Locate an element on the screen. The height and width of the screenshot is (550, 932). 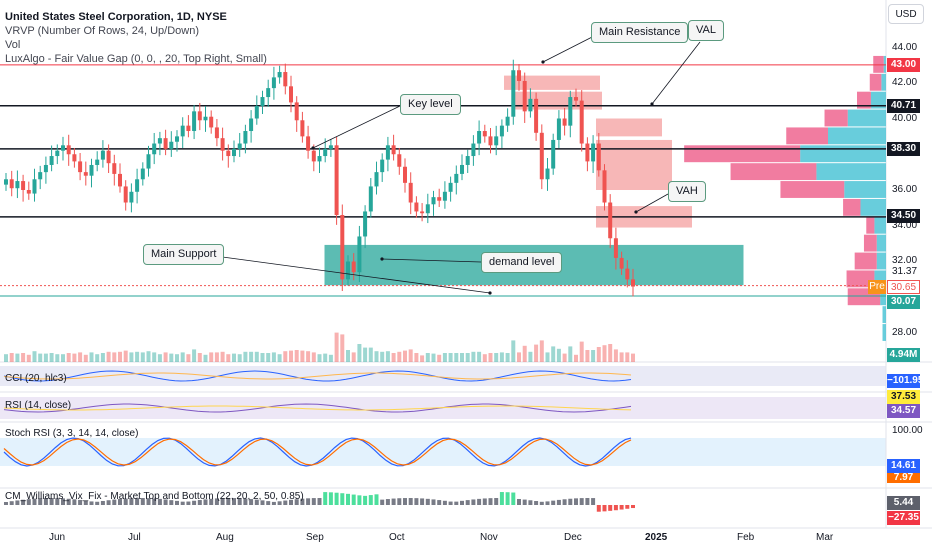
stoch-d-line is located at coordinates (317, 452).